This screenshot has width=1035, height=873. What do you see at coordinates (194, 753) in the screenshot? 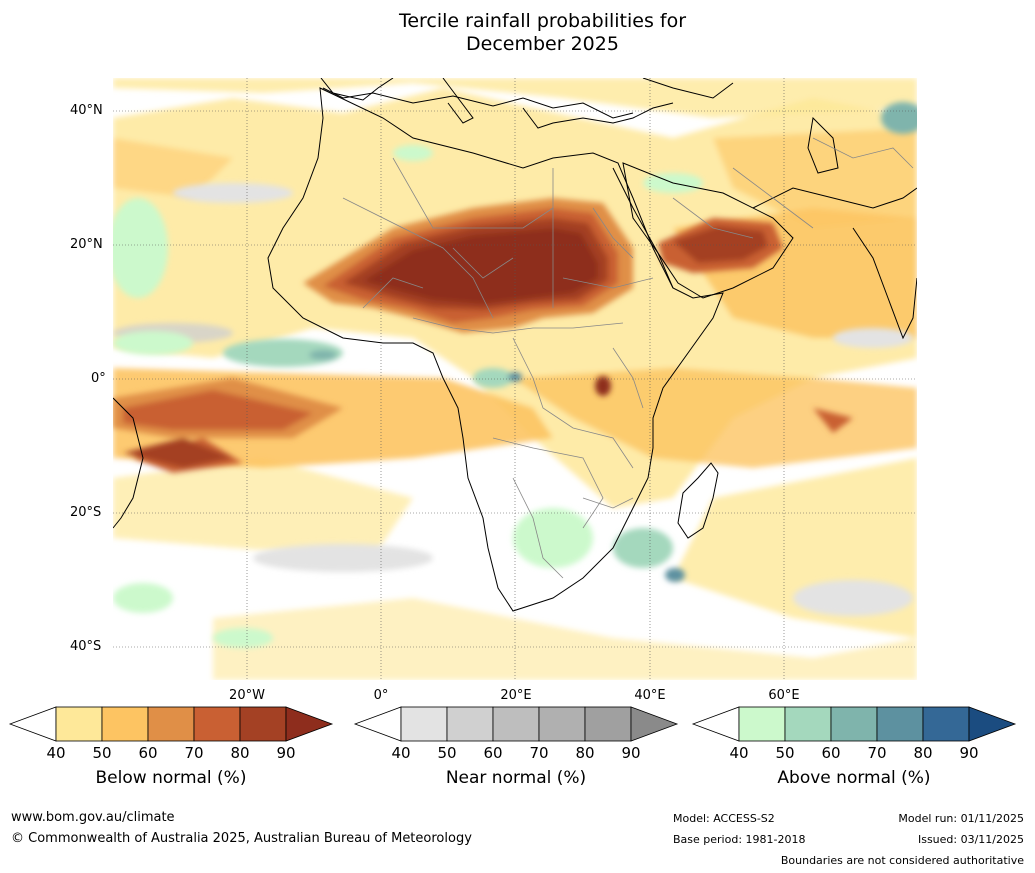
I see `below-tick-70: 70` at bounding box center [194, 753].